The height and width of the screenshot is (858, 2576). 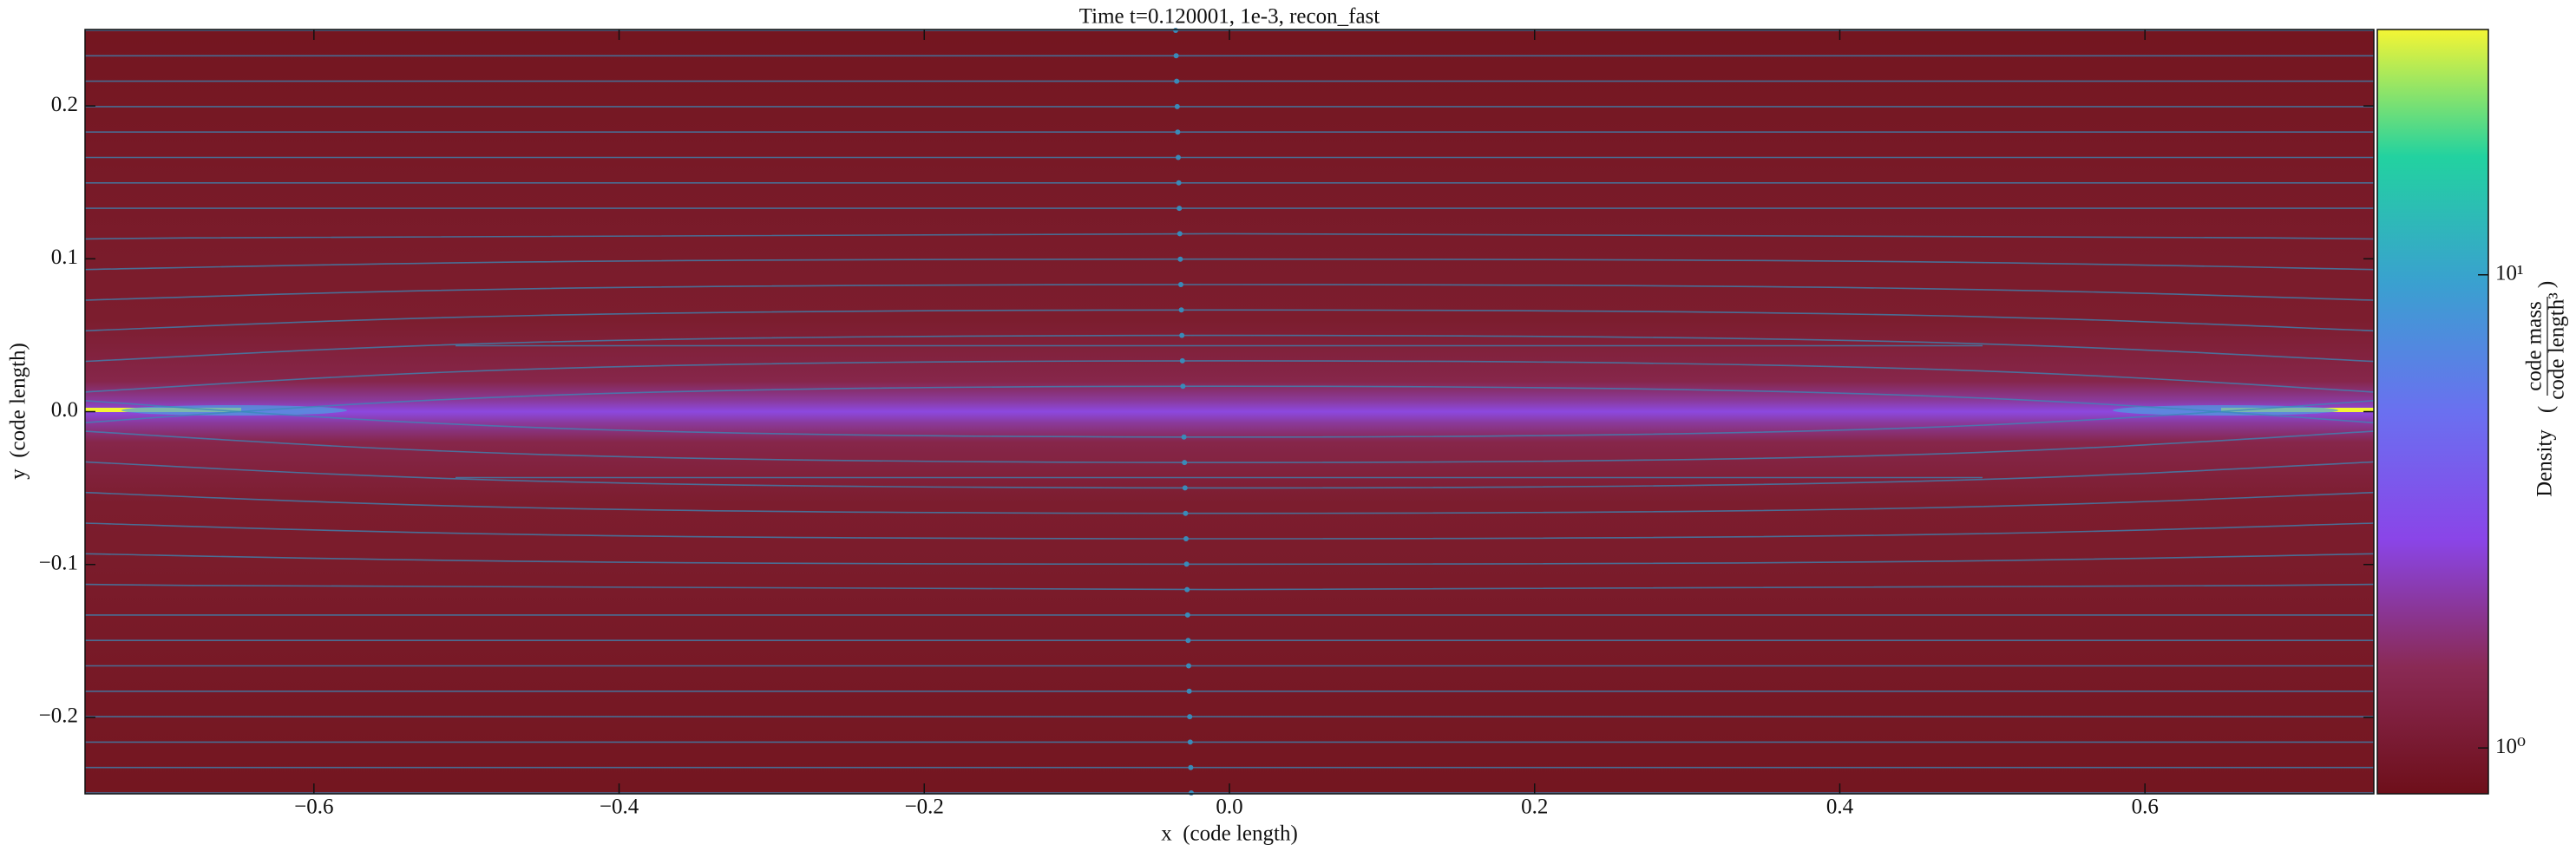 I want to click on y-tick-label: 0.0, so click(x=64, y=410).